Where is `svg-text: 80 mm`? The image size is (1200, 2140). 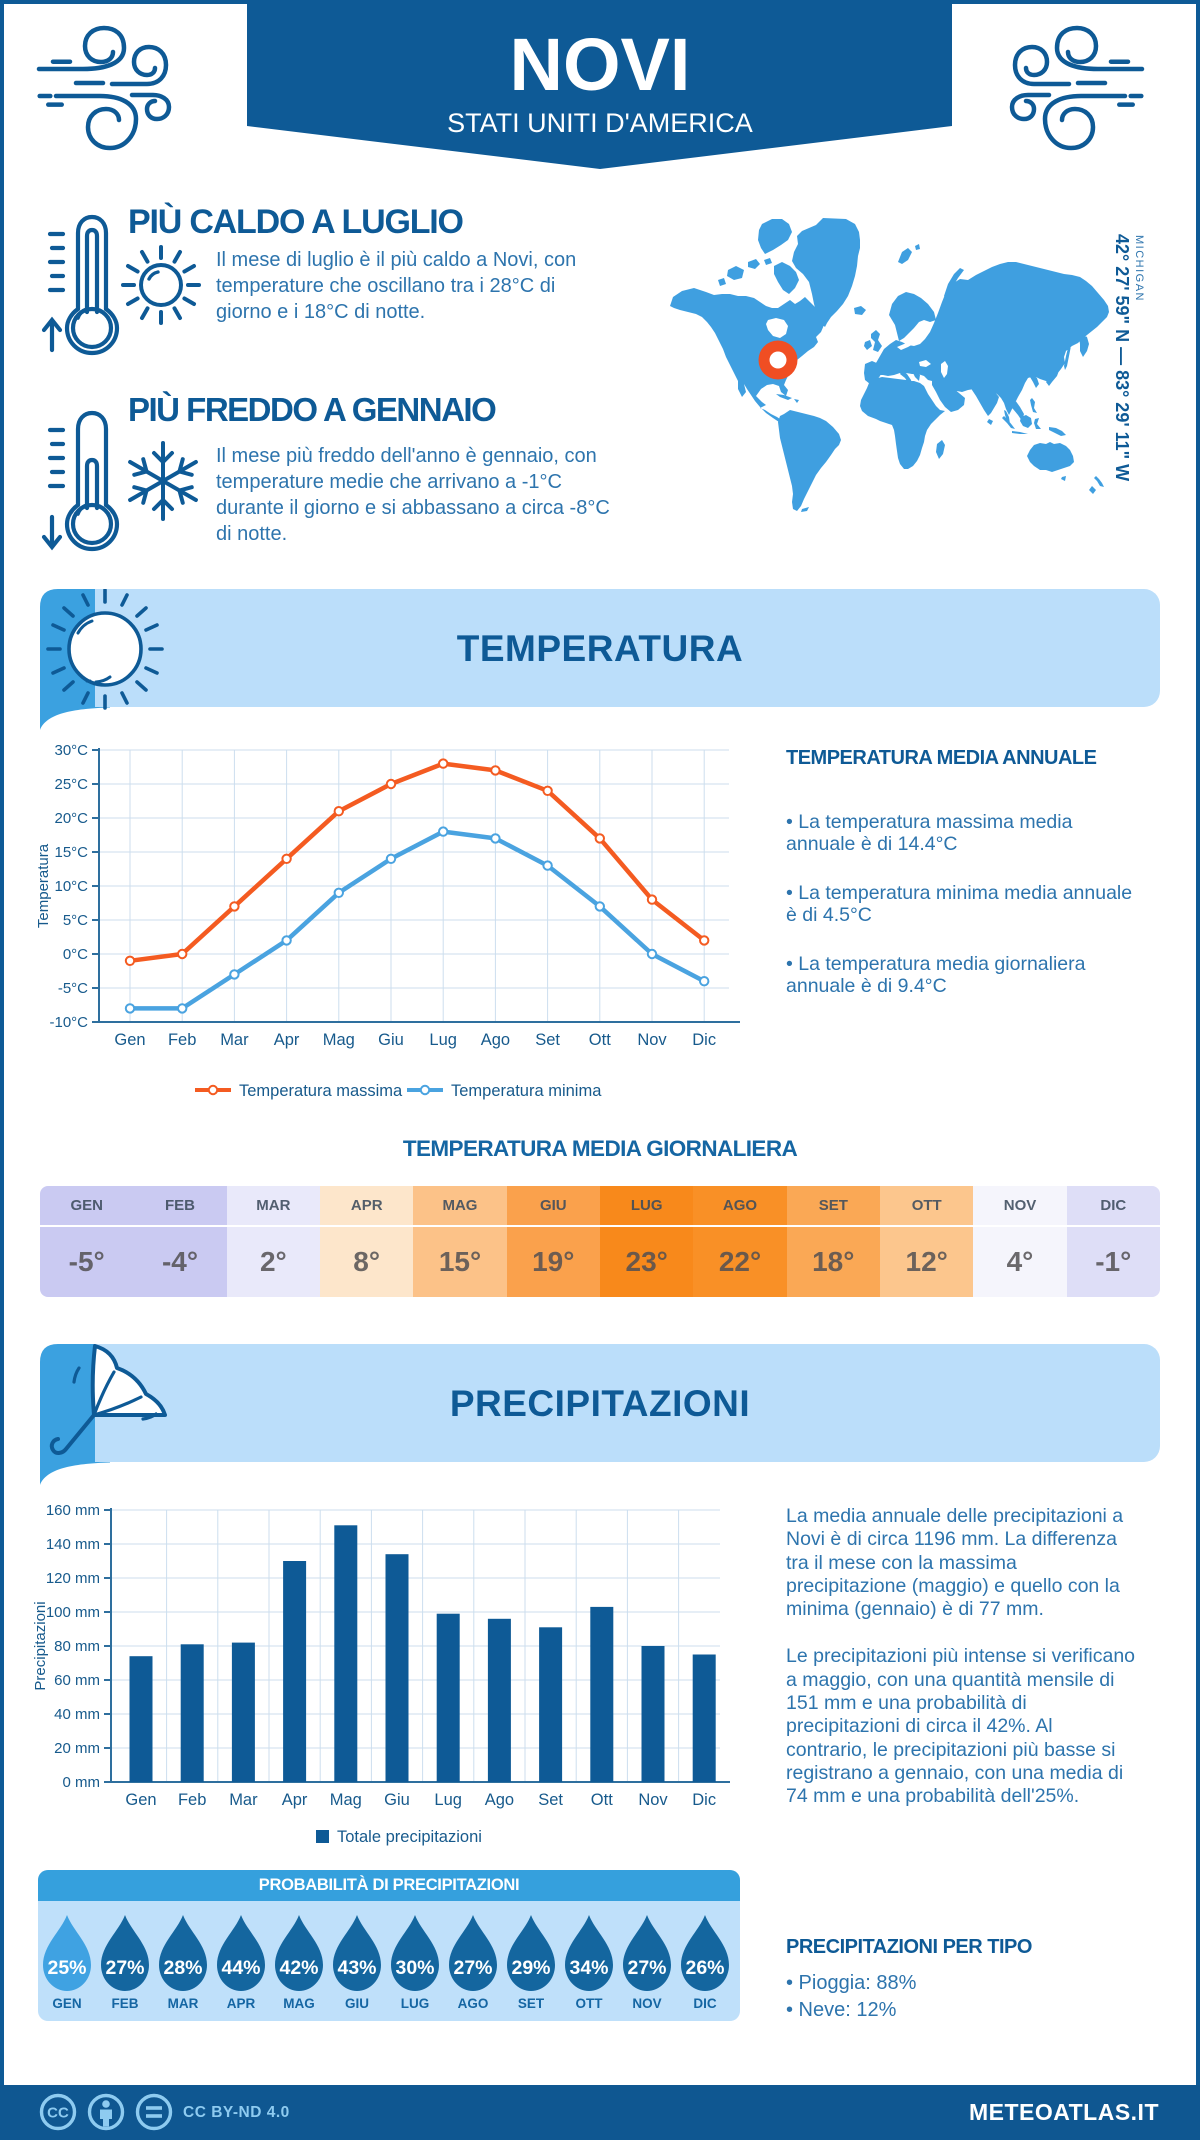 svg-text: 80 mm is located at coordinates (77, 1646).